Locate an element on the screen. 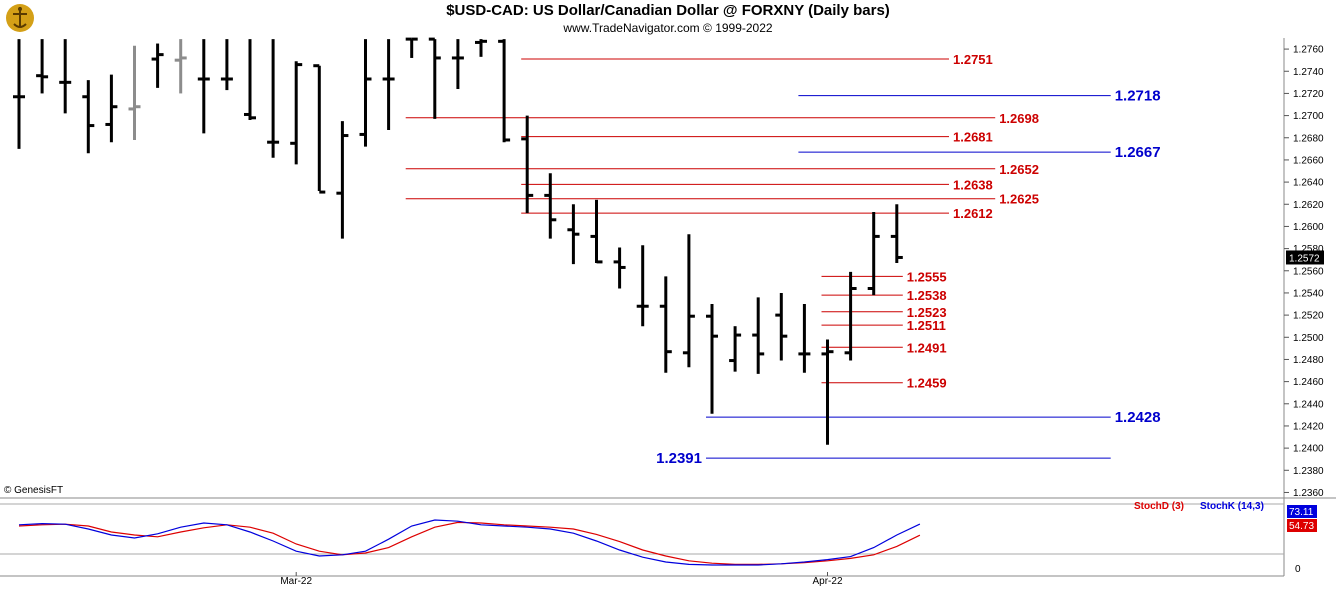 The width and height of the screenshot is (1336, 591). stoch-k-value-box is located at coordinates (1302, 511).